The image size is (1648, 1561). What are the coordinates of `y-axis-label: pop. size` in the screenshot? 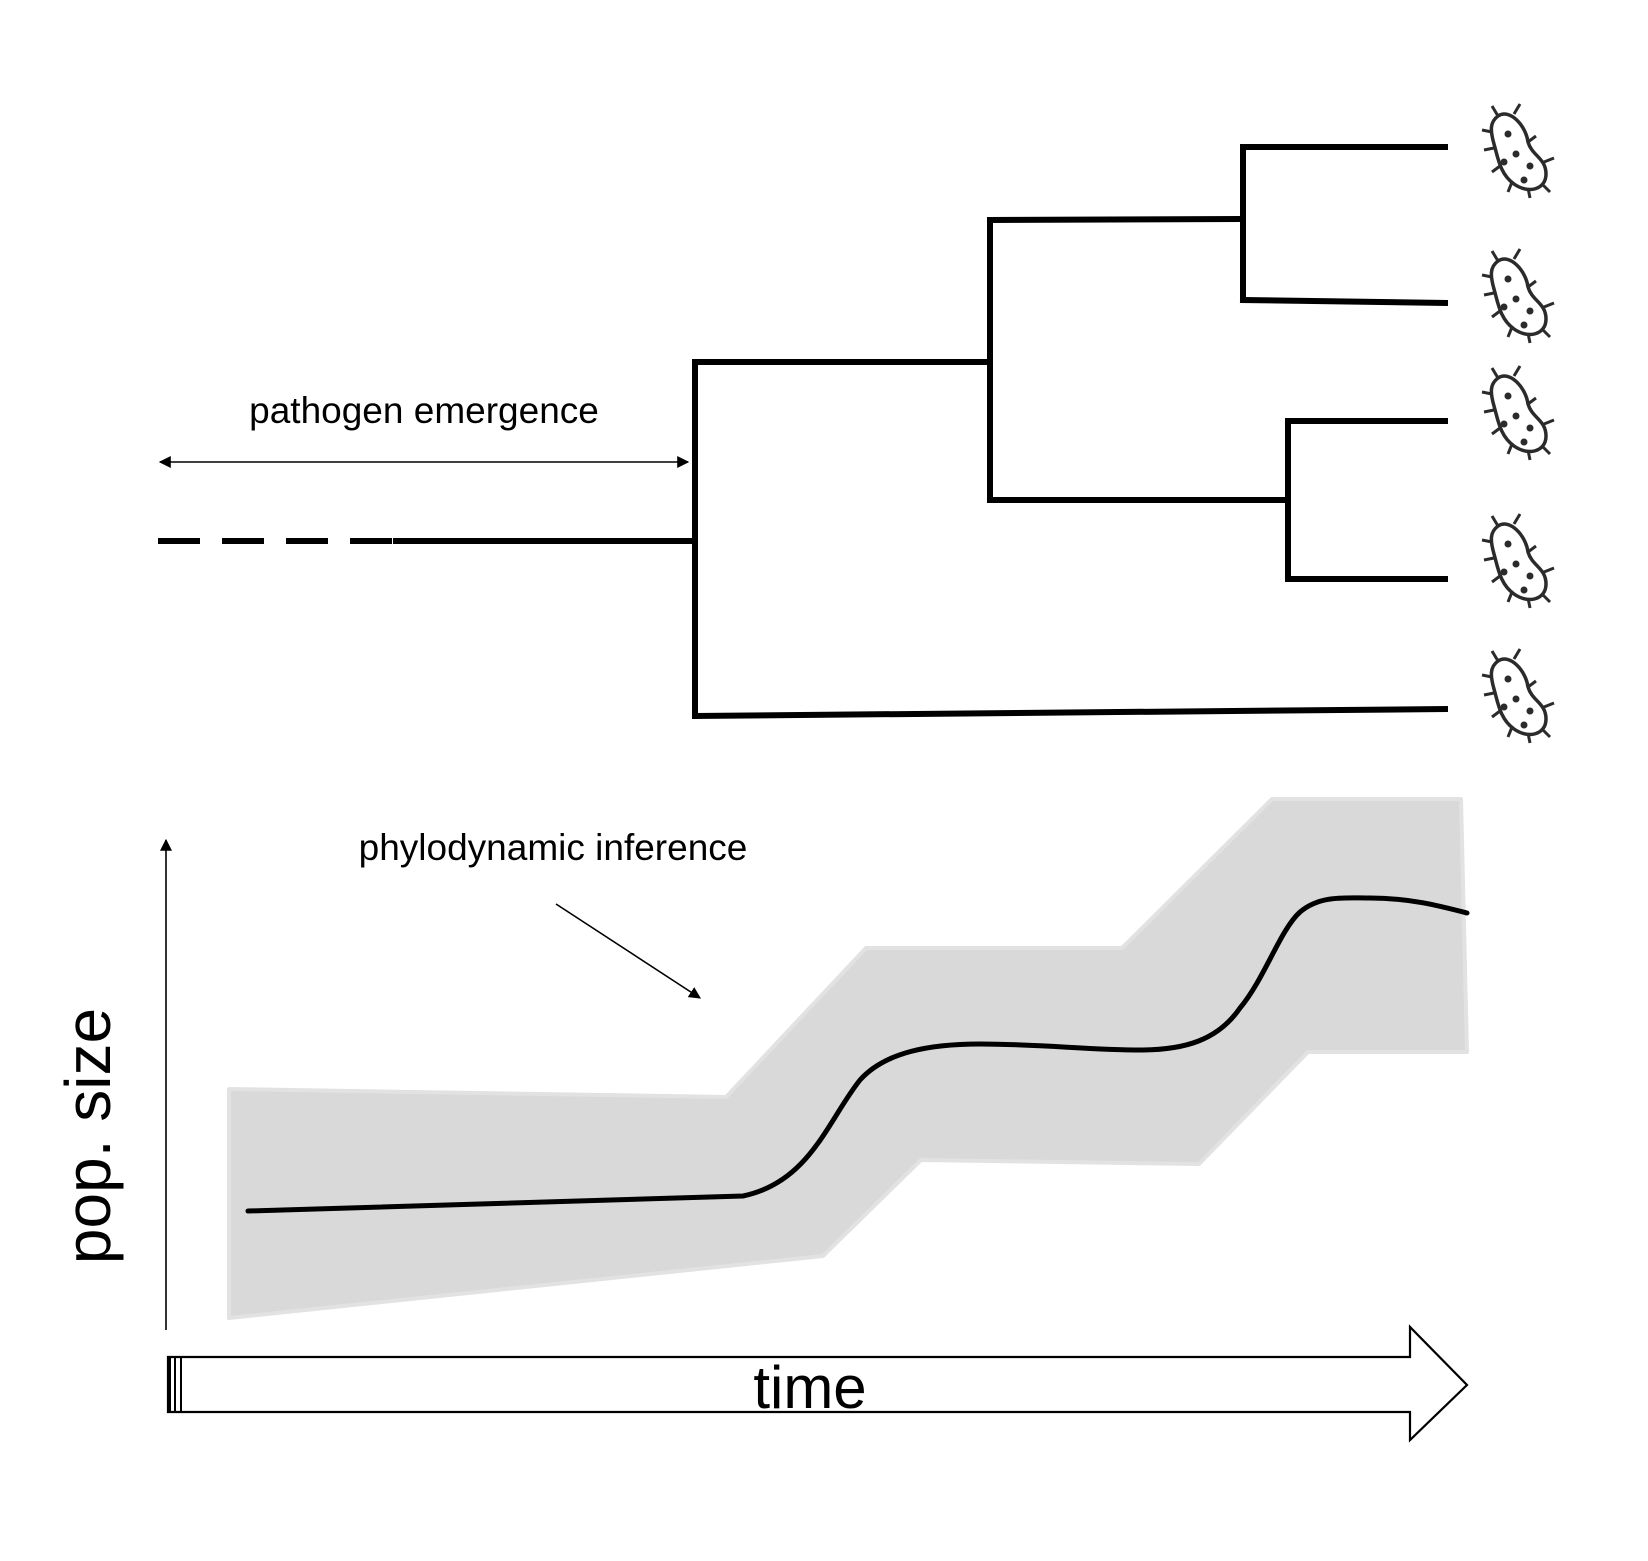 It's located at (88, 1136).